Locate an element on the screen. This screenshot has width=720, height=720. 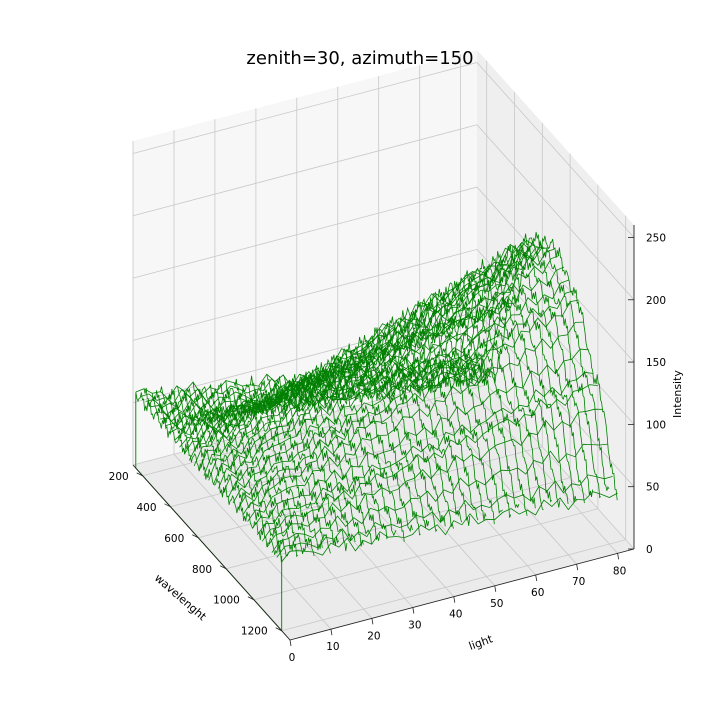
x-axis-label: wavelenght is located at coordinates (180, 597).